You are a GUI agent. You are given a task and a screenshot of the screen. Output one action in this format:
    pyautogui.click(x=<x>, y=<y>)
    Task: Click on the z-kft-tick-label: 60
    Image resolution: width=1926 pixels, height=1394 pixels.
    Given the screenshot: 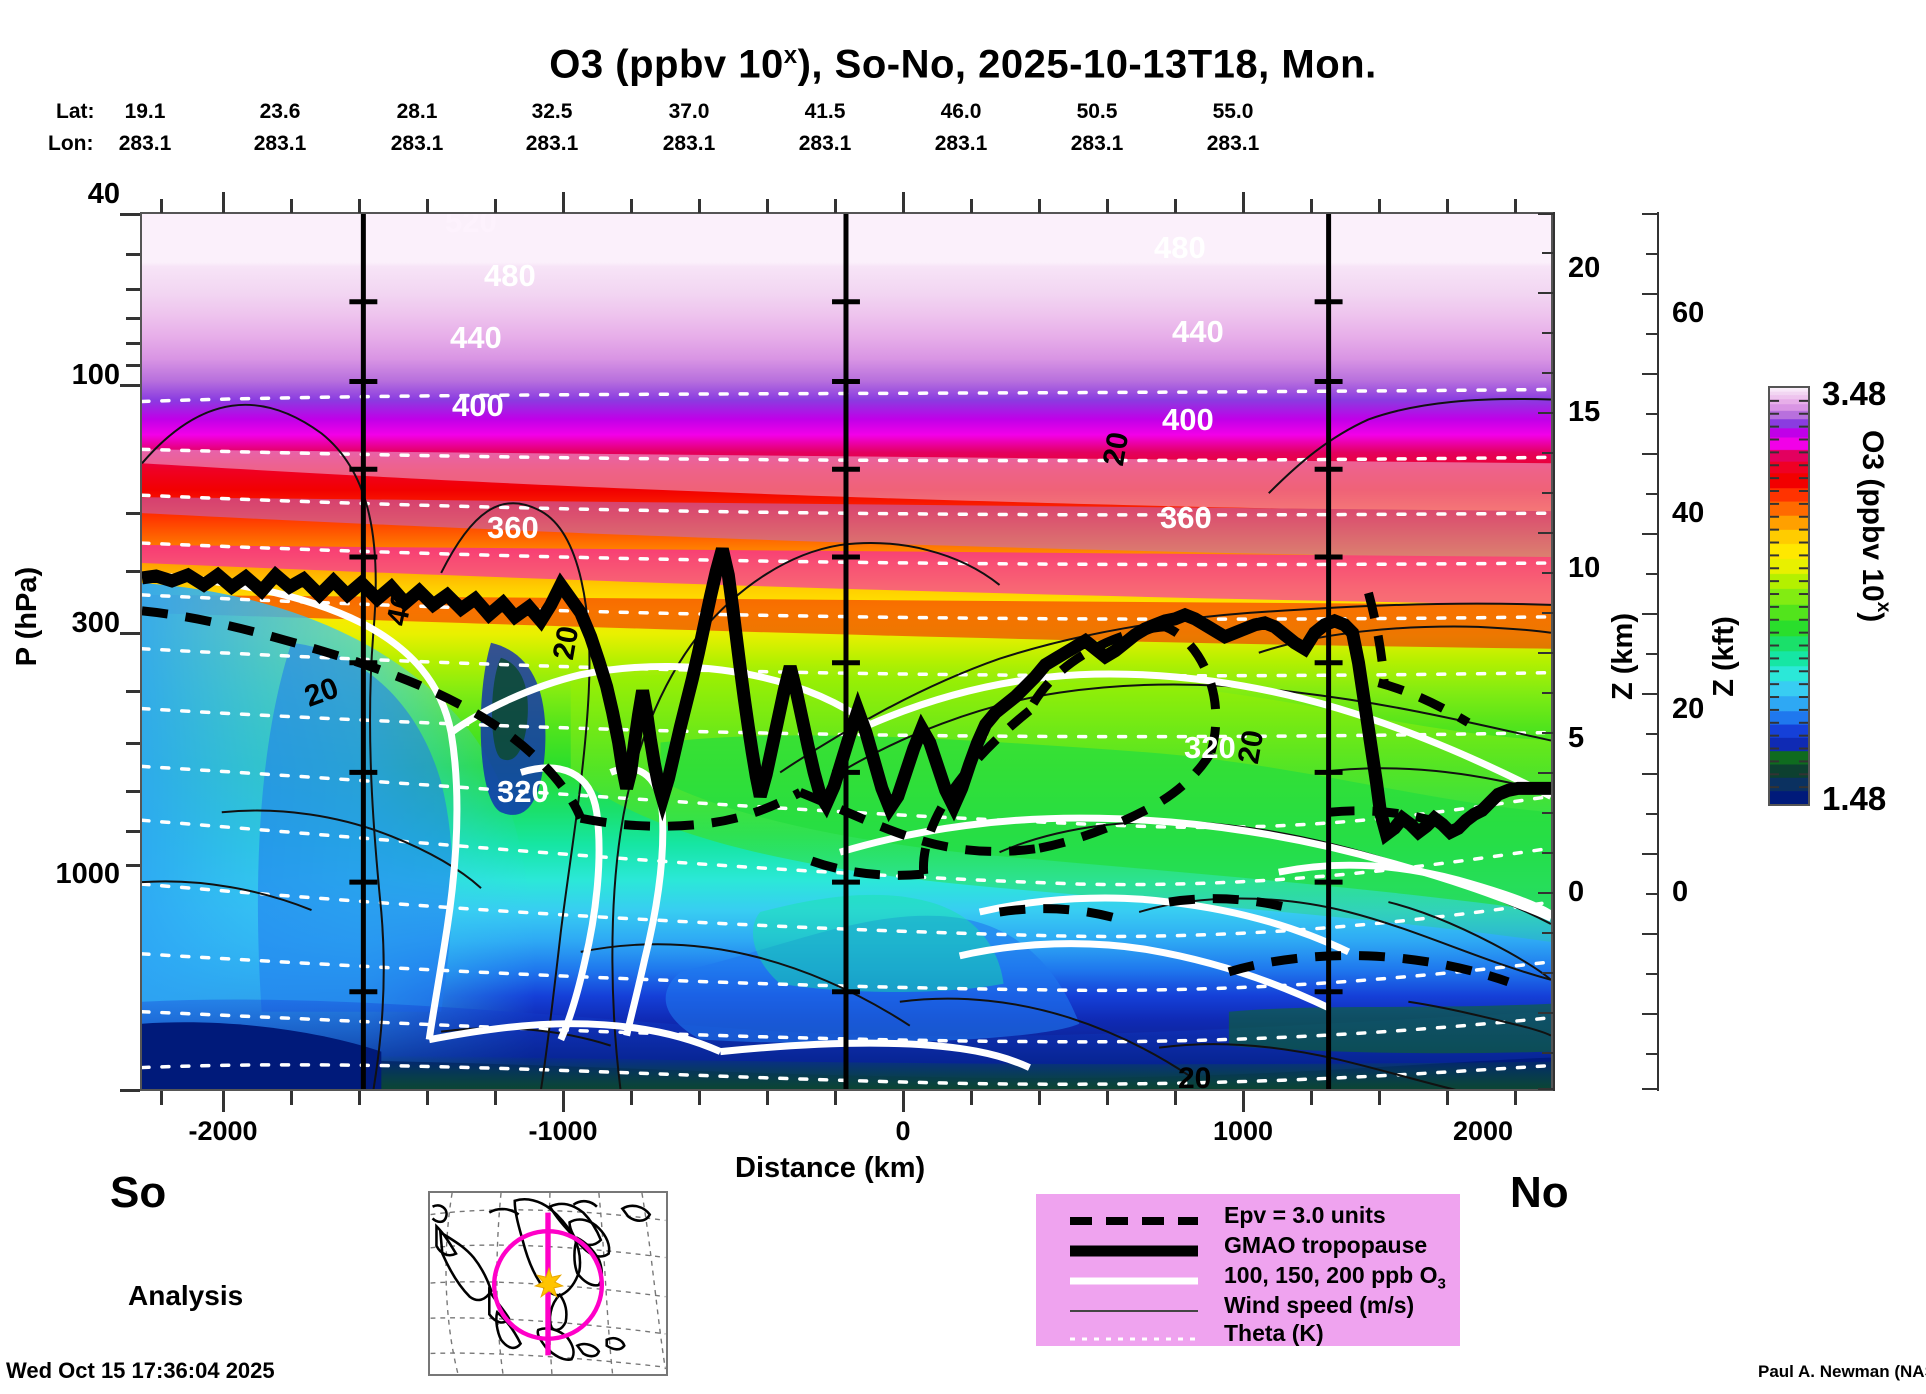 What is the action you would take?
    pyautogui.click(x=1688, y=313)
    